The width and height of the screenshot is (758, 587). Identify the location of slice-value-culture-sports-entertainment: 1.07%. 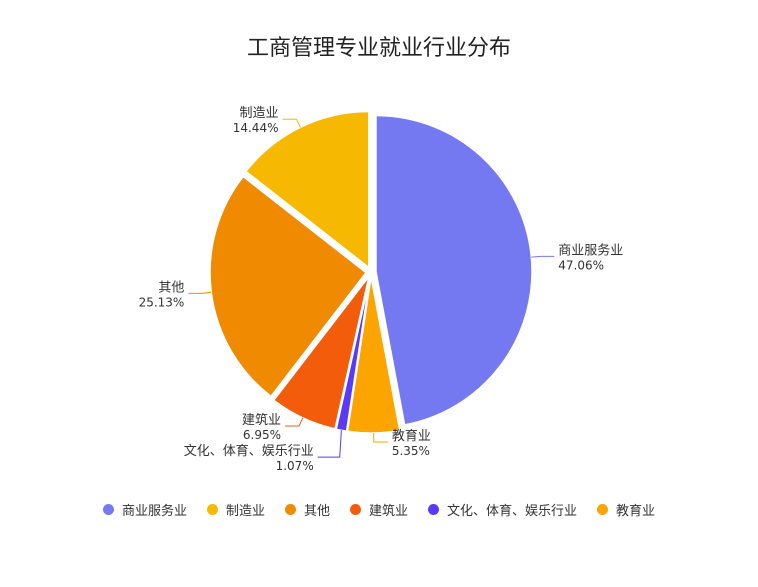
(295, 466).